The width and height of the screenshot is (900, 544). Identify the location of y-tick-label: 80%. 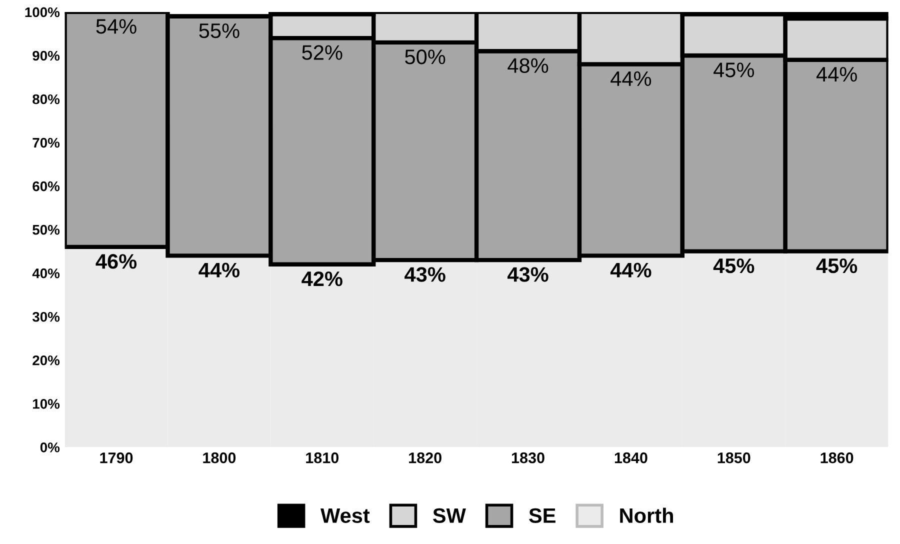
(46, 99).